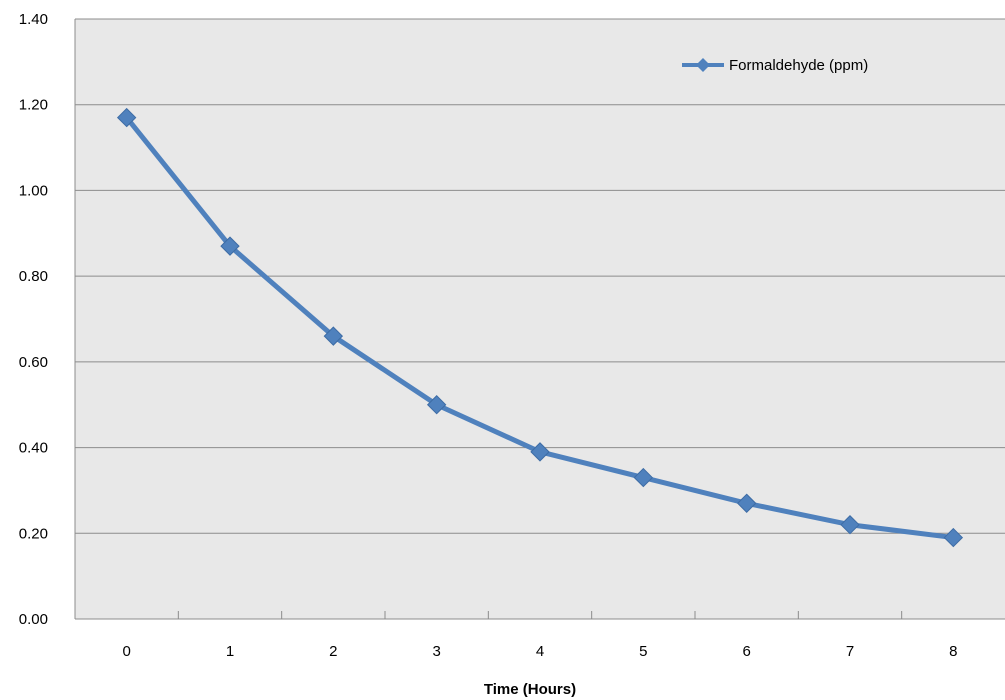  What do you see at coordinates (230, 651) in the screenshot?
I see `x-tick-label: 1` at bounding box center [230, 651].